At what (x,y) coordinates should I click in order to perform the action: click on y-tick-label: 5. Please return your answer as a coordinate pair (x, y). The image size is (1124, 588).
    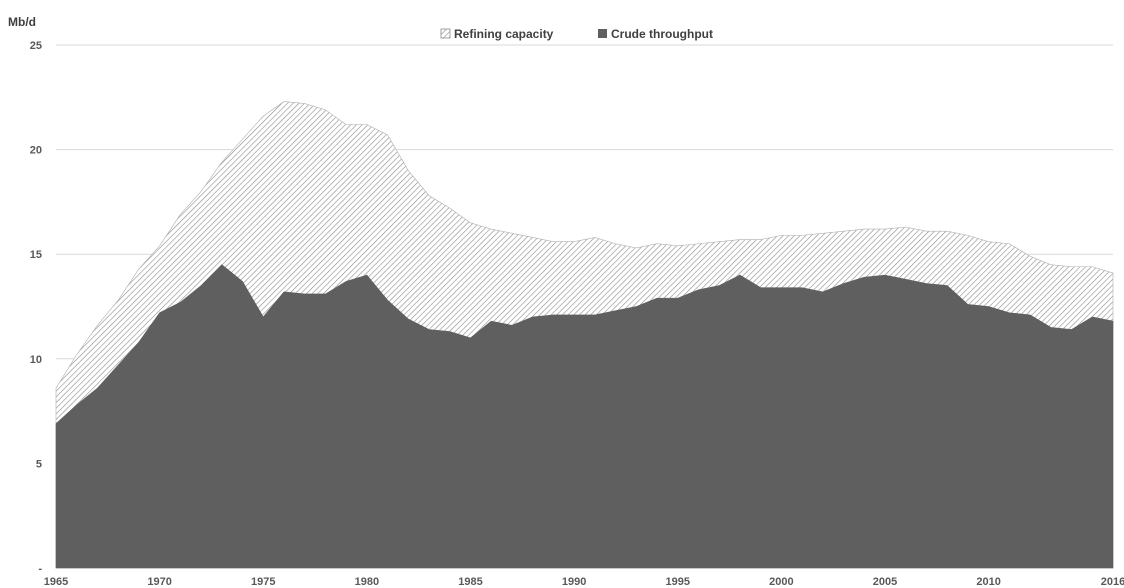
    Looking at the image, I should click on (39, 464).